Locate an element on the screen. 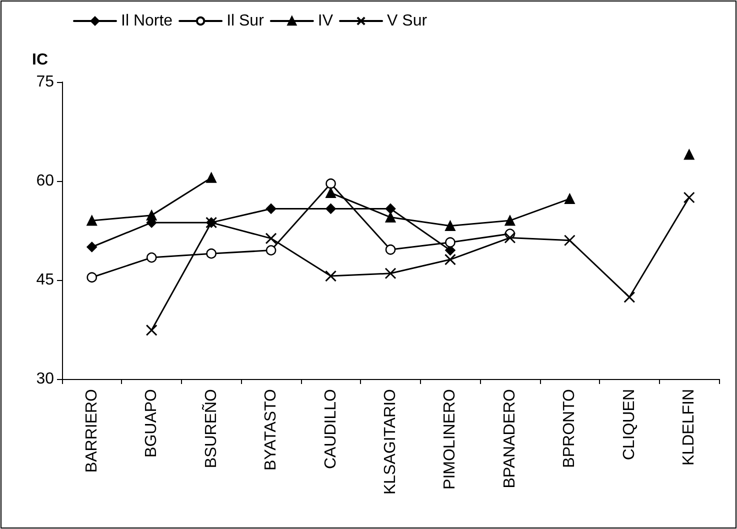 The width and height of the screenshot is (737, 529). x-tick-label: BSUREÑO is located at coordinates (210, 428).